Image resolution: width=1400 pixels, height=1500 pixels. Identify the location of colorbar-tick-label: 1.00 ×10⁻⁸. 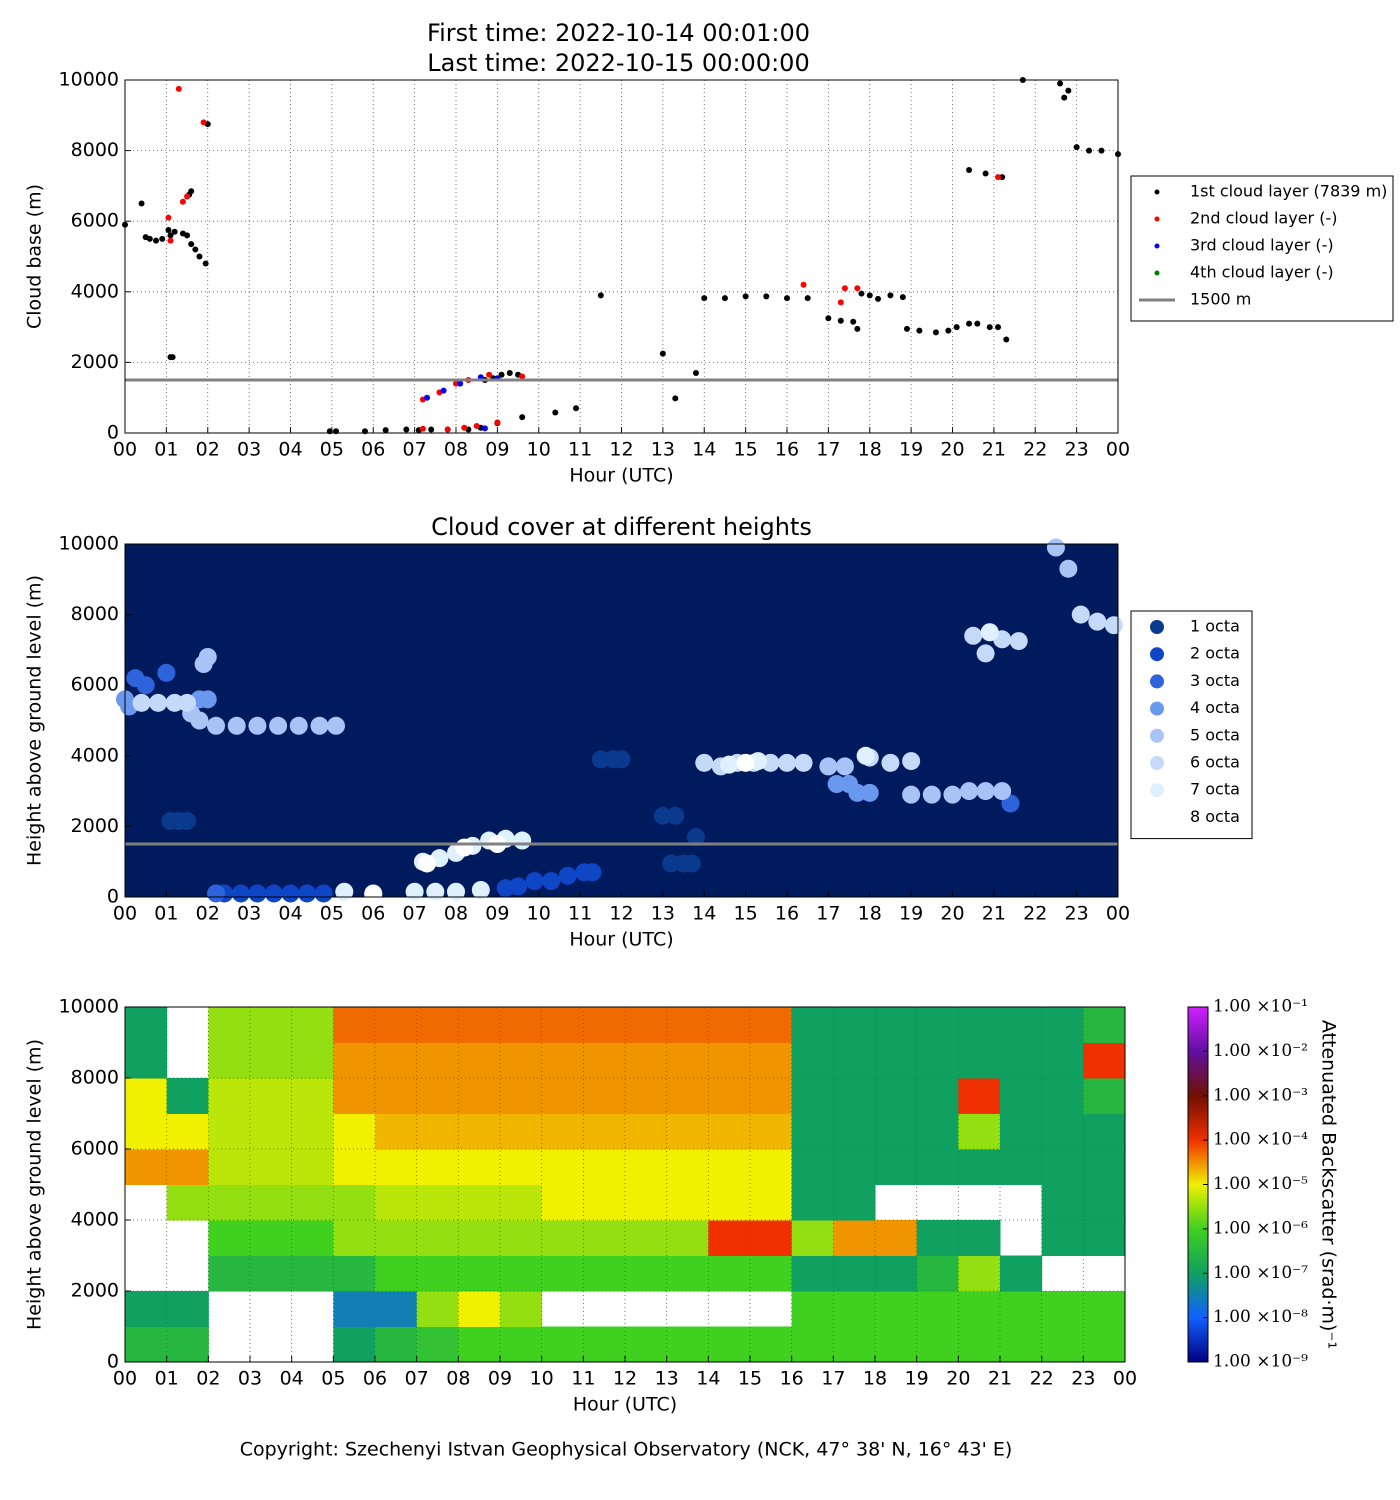
(1260, 1317).